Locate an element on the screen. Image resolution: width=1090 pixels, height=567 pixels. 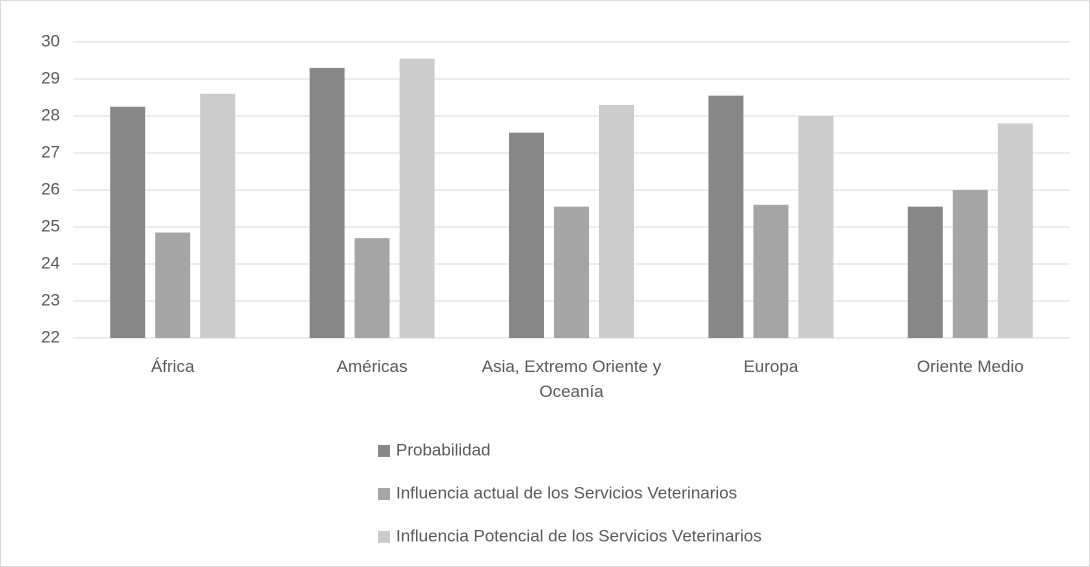
x-tick-label: Américas is located at coordinates (372, 366).